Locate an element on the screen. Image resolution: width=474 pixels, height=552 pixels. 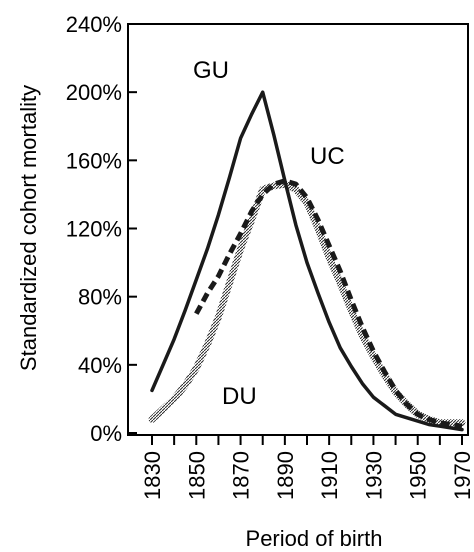
x-tick-label: 1890 is located at coordinates (285, 475).